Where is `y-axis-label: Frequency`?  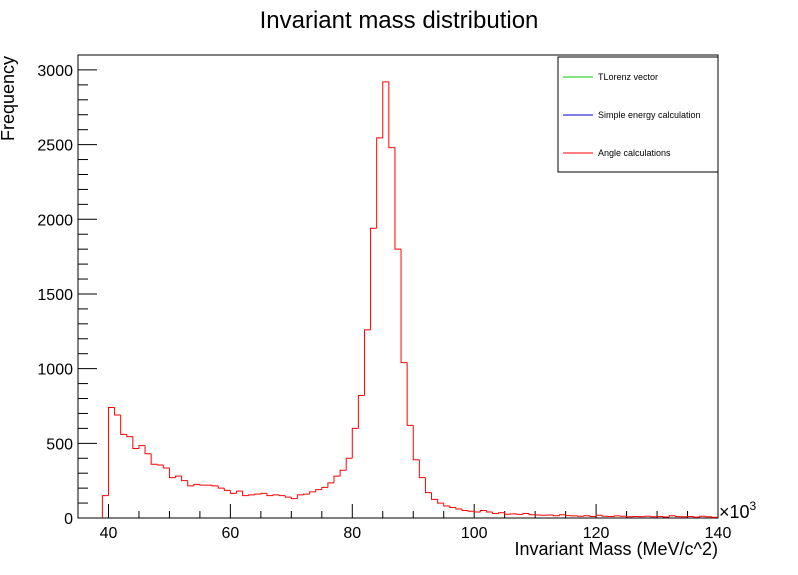 y-axis-label: Frequency is located at coordinates (9, 98).